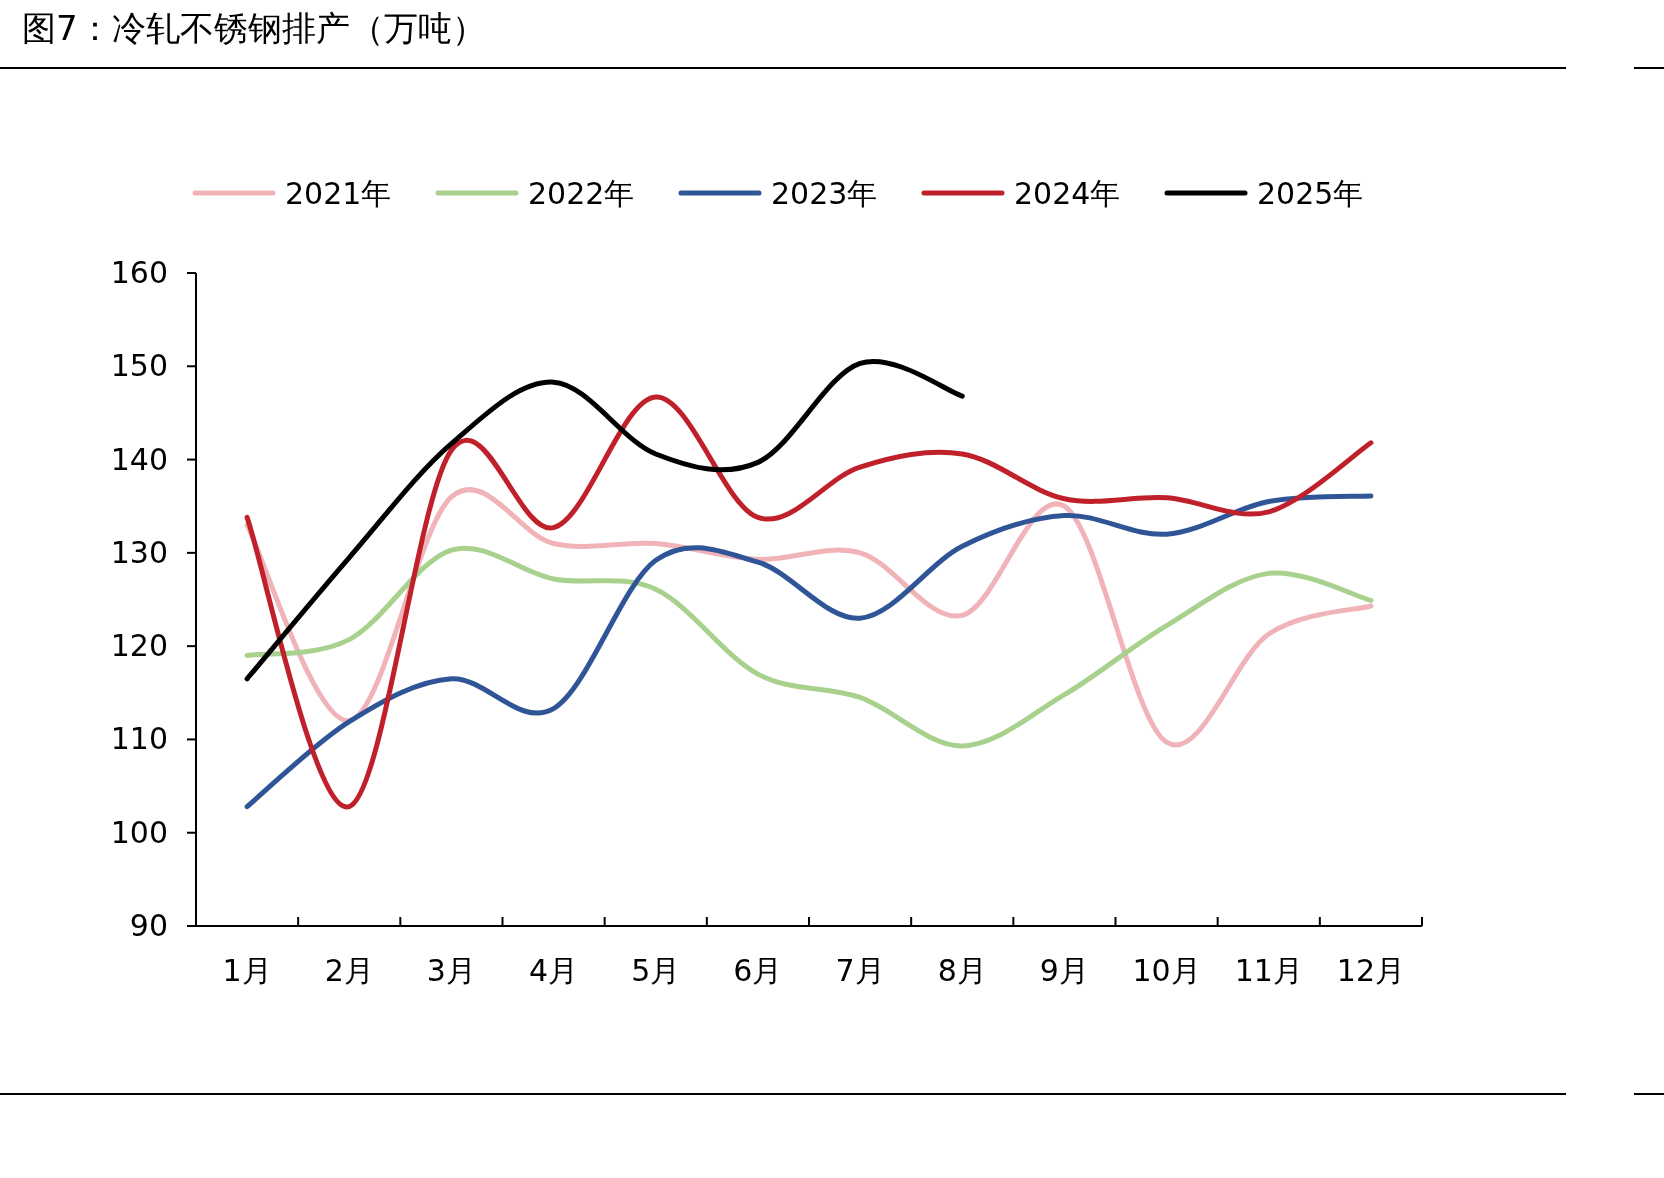  I want to click on x-tick-label: 9月, so click(1064, 970).